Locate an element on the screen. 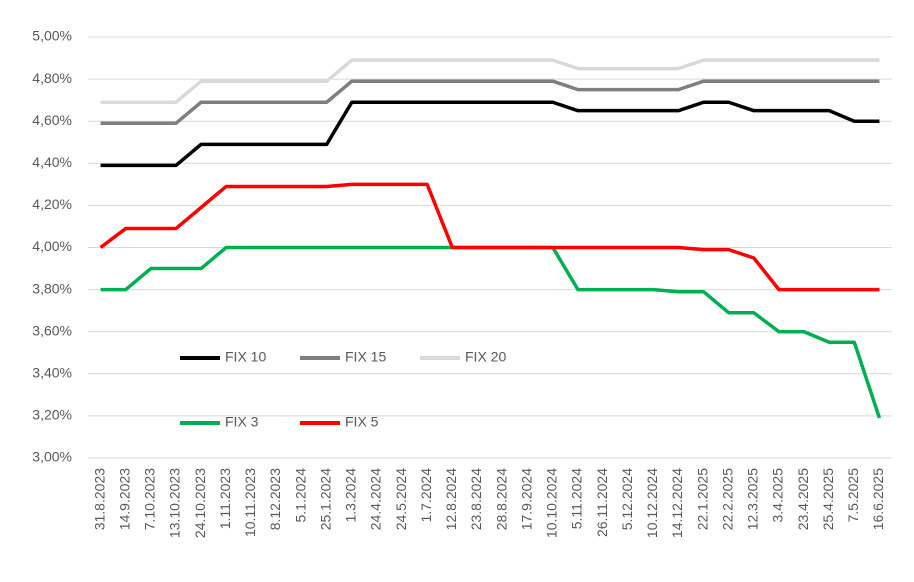 Image resolution: width=914 pixels, height=582 pixels. x-tick-label: 5.11.2024 is located at coordinates (577, 498).